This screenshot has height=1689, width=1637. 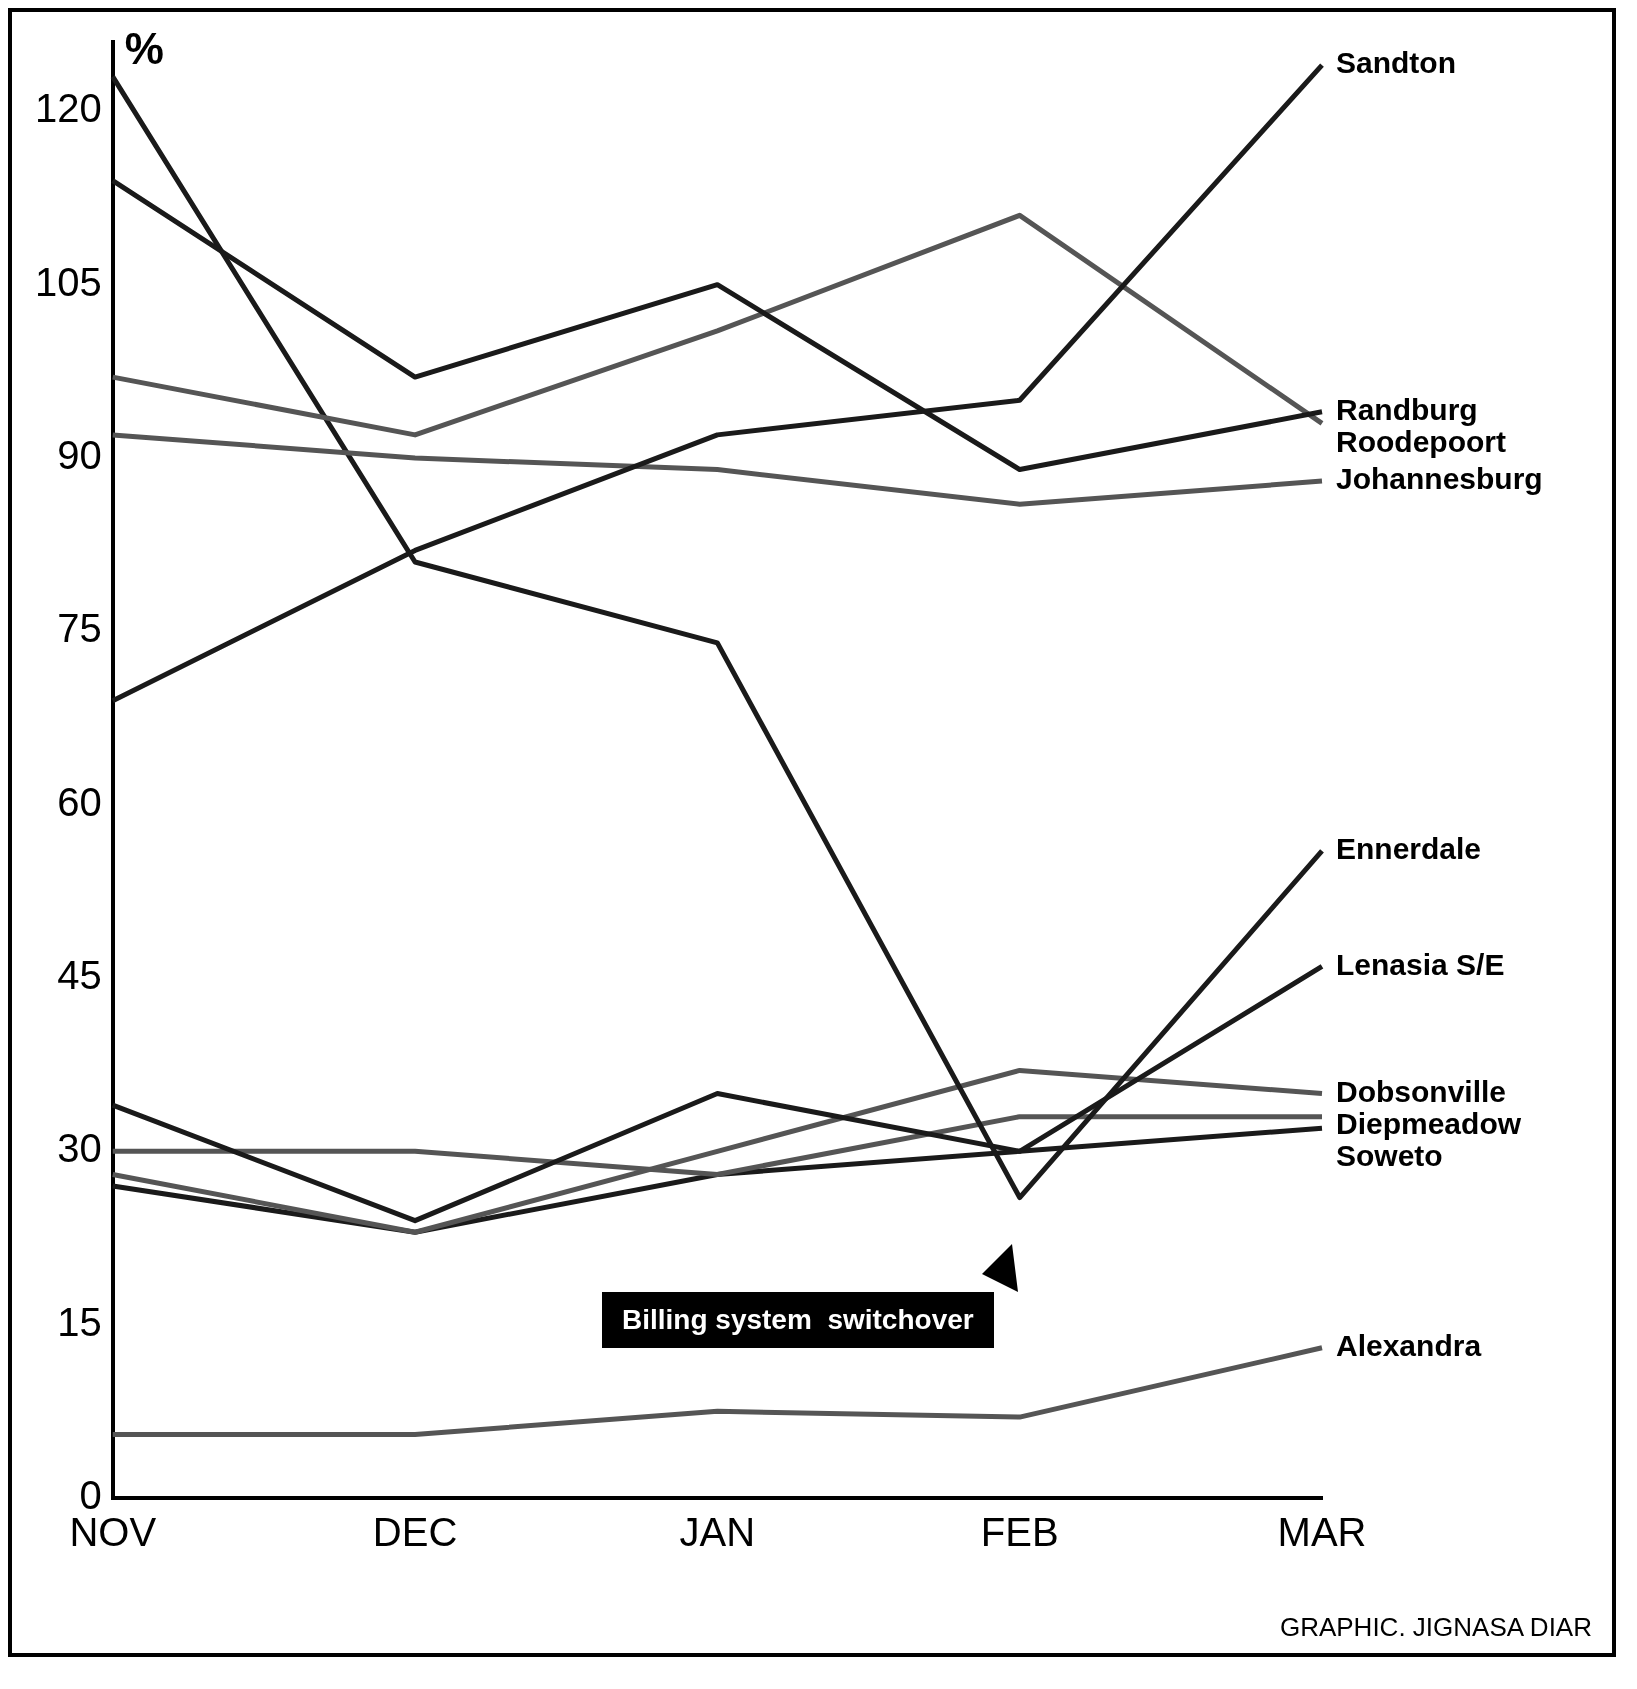 I want to click on y-tick-label: 30, so click(x=79, y=1148).